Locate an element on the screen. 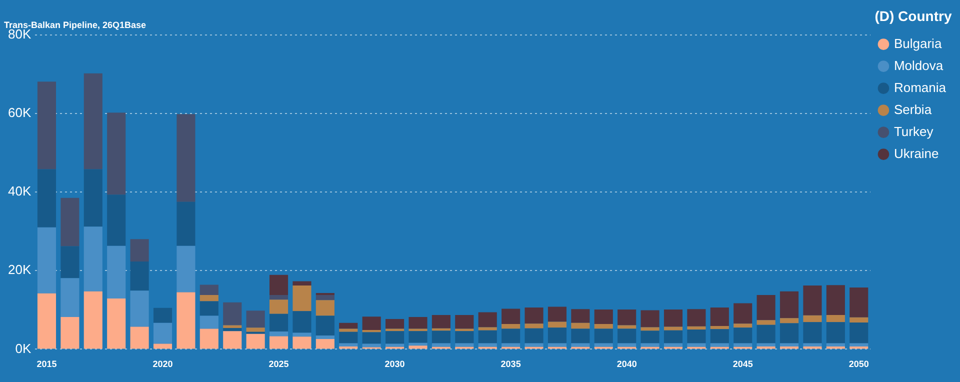 The height and width of the screenshot is (382, 960). x-tick-label: 2030 is located at coordinates (394, 364).